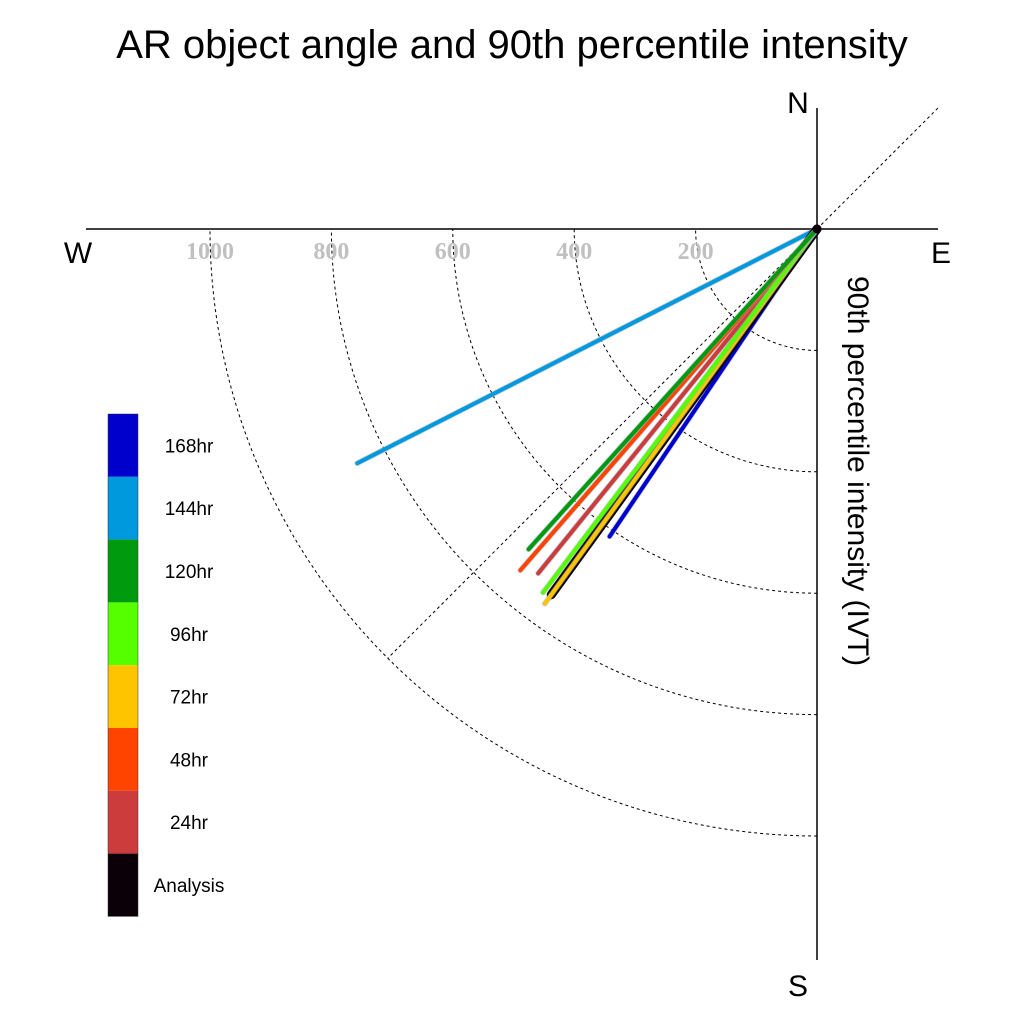  I want to click on legend-frame, so click(123, 665).